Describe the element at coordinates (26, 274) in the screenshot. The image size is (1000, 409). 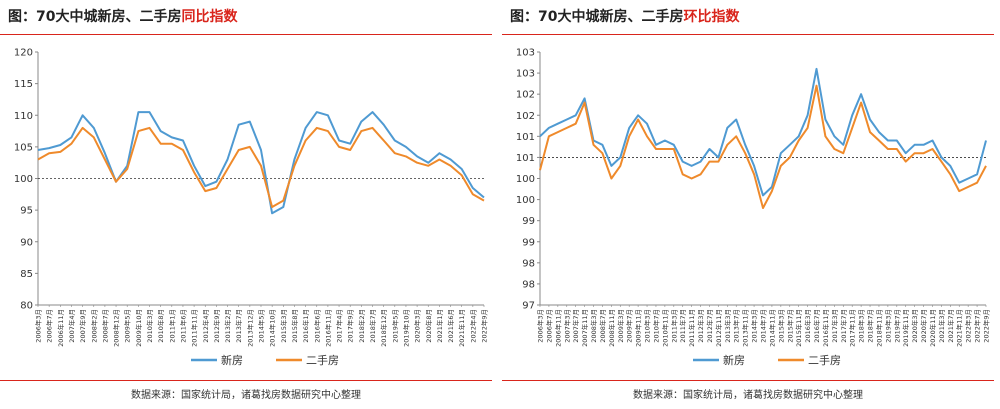
I see `y-tick-label: 85` at that location.